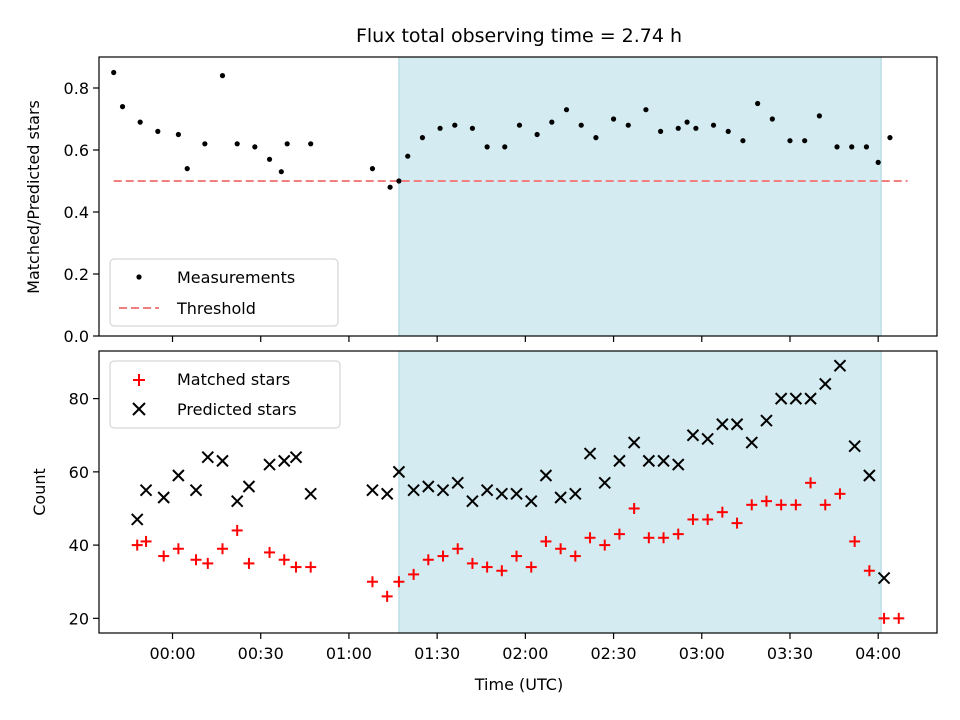 This screenshot has width=960, height=720. I want to click on bottom-y-ticks: 20 40 60 80, so click(84, 509).